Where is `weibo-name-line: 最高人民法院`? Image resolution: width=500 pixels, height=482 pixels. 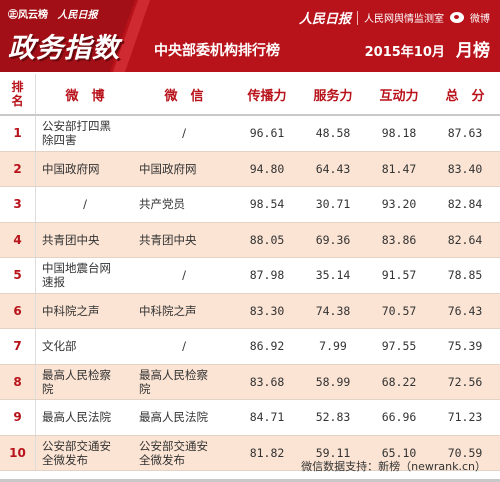
weibo-name-line: 最高人民法院 is located at coordinates (76, 417).